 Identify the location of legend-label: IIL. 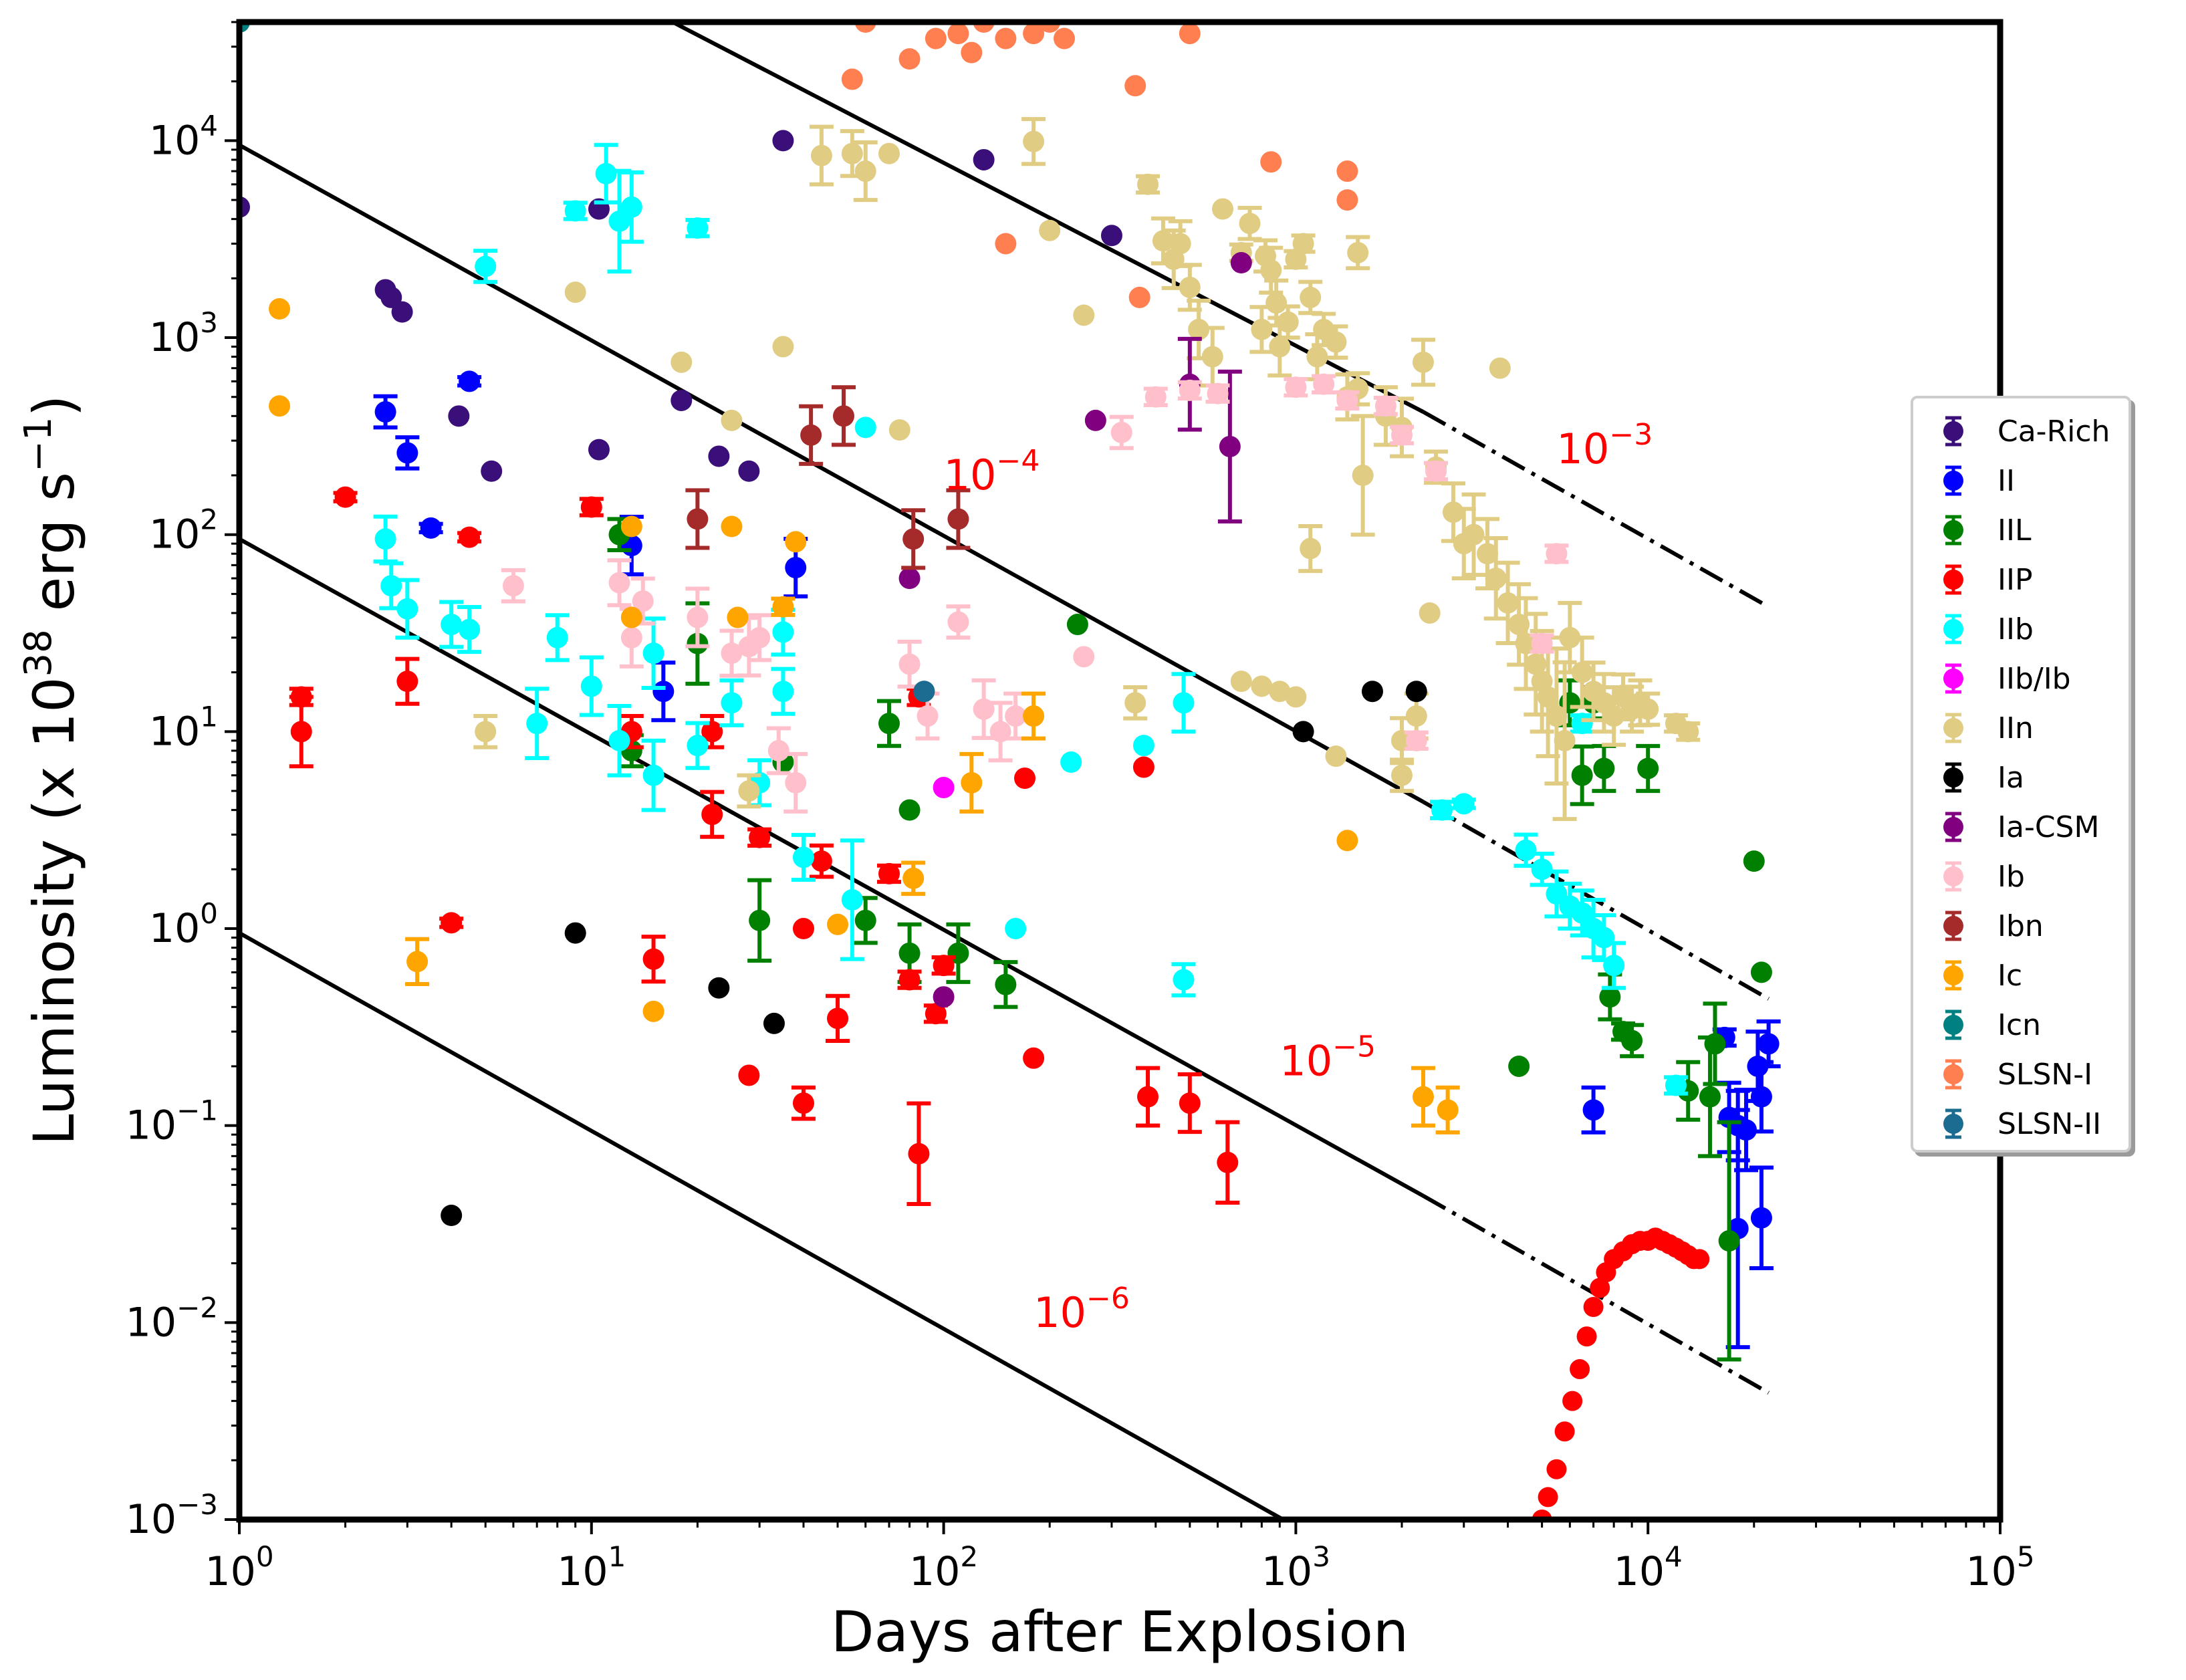
(2014, 530).